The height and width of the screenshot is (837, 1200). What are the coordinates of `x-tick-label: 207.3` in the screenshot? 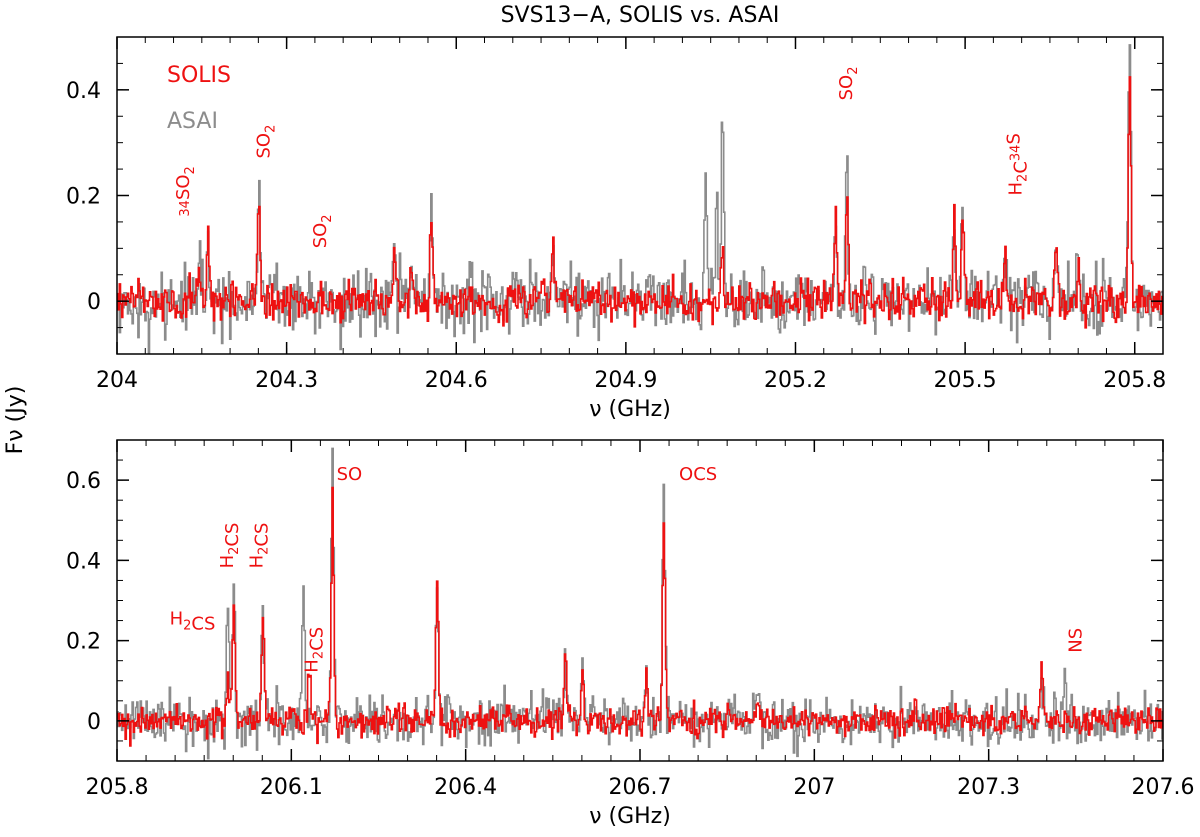 It's located at (988, 787).